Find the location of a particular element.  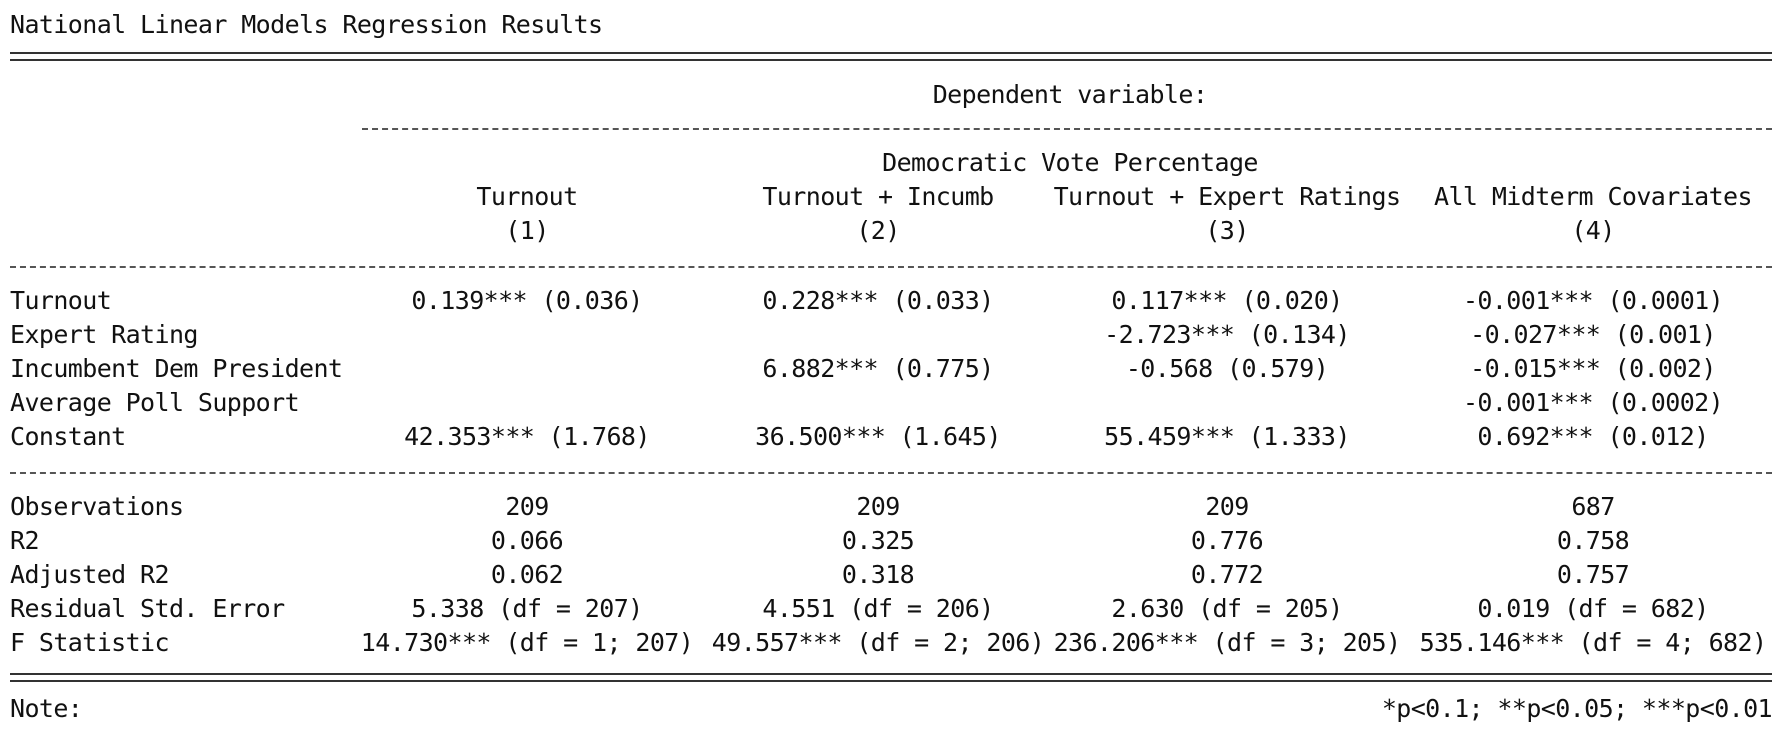

coef-turnout-m1: 0.139*** (0.036) is located at coordinates (527, 300).